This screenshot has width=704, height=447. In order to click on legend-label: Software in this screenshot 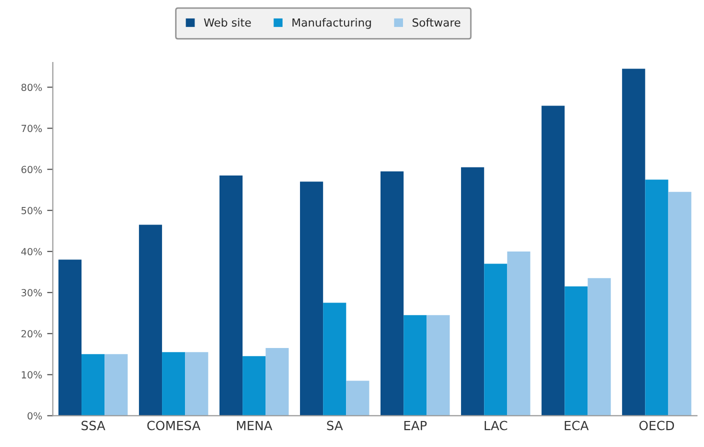, I will do `click(436, 22)`.